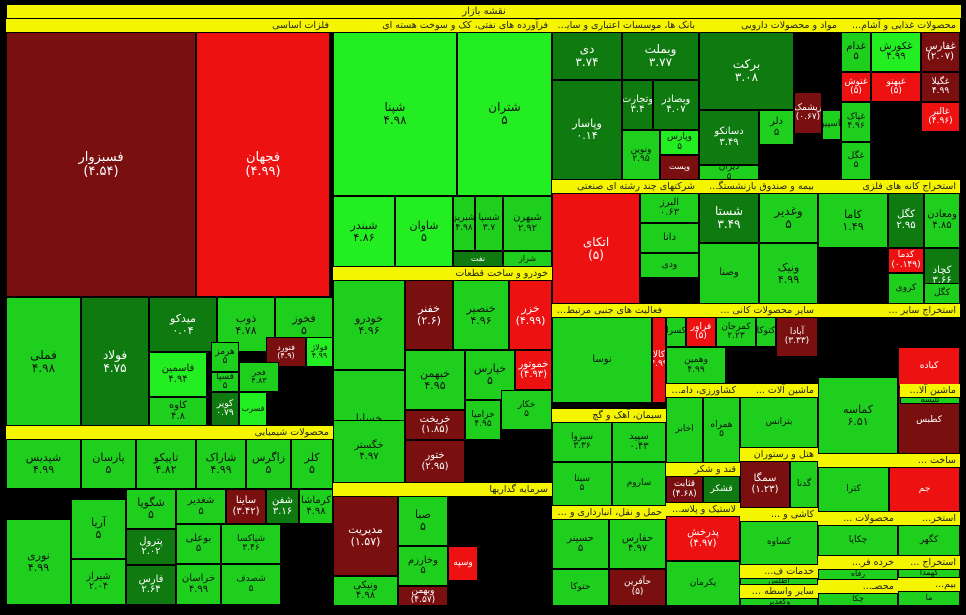 This screenshot has width=966, height=615. Describe the element at coordinates (108, 464) in the screenshot. I see `stock-tile: پارسان ۵` at that location.